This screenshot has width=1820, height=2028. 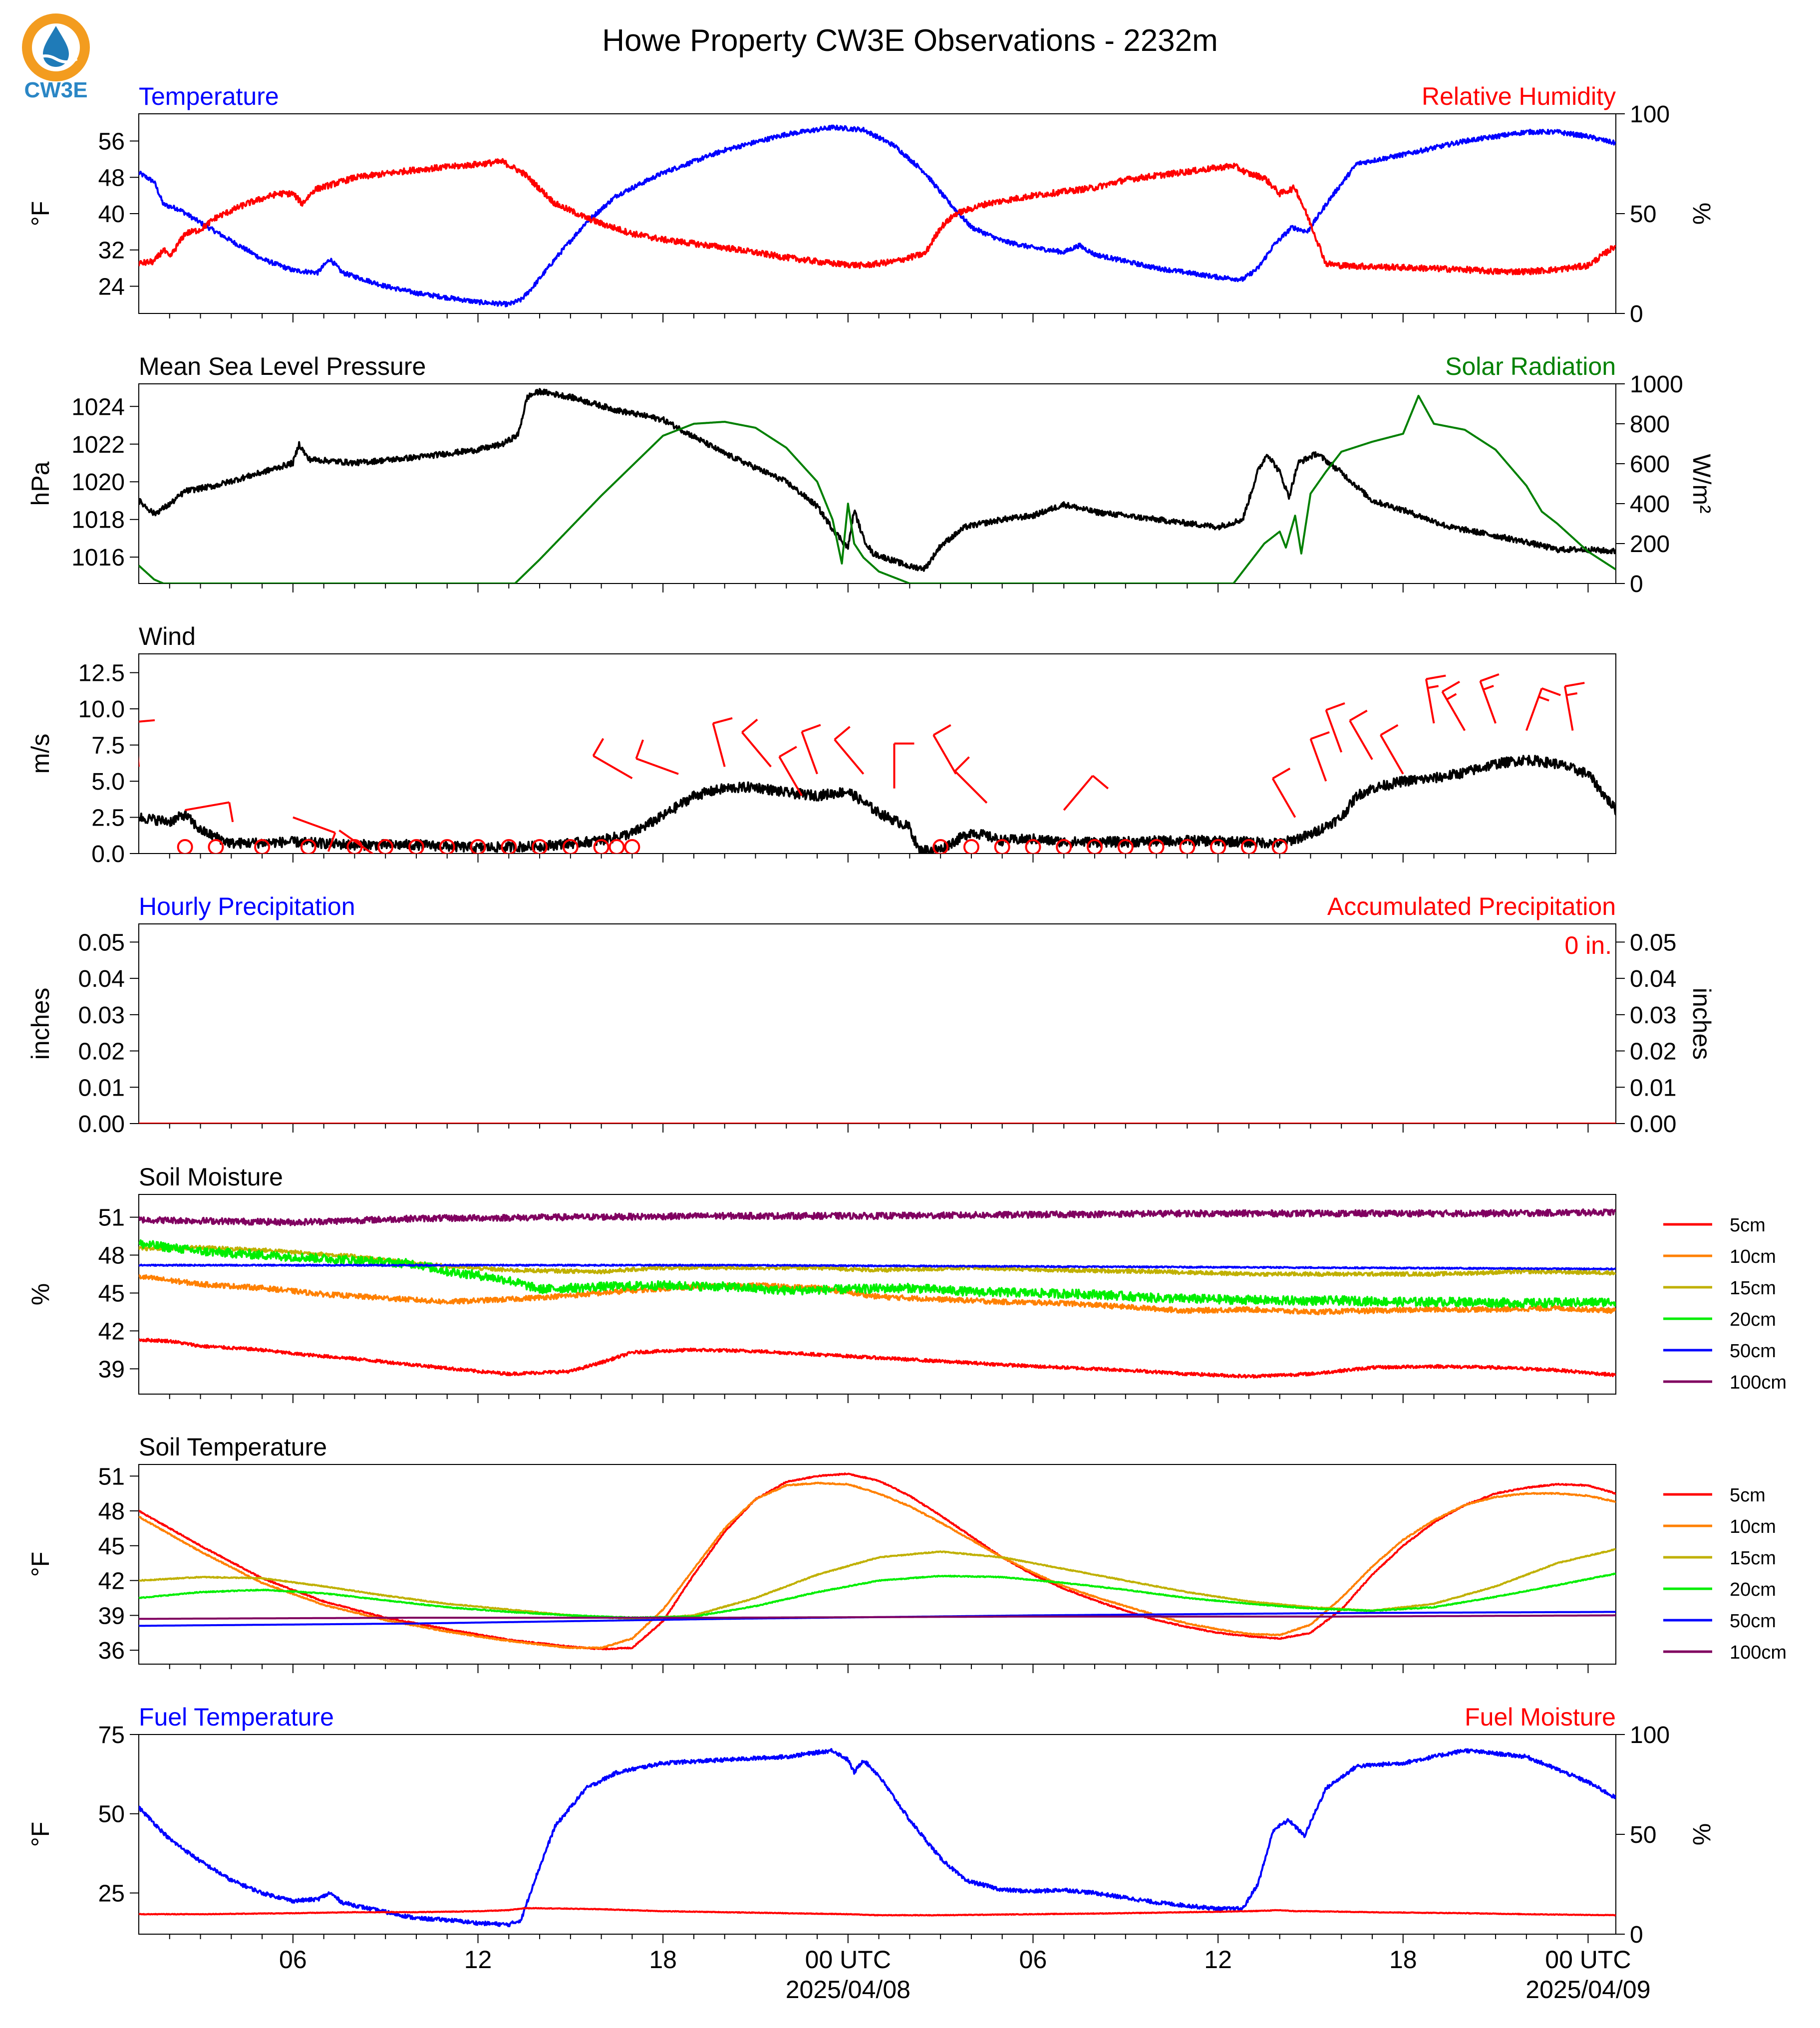 What do you see at coordinates (1653, 1124) in the screenshot?
I see `y2-tick-label: 0.00` at bounding box center [1653, 1124].